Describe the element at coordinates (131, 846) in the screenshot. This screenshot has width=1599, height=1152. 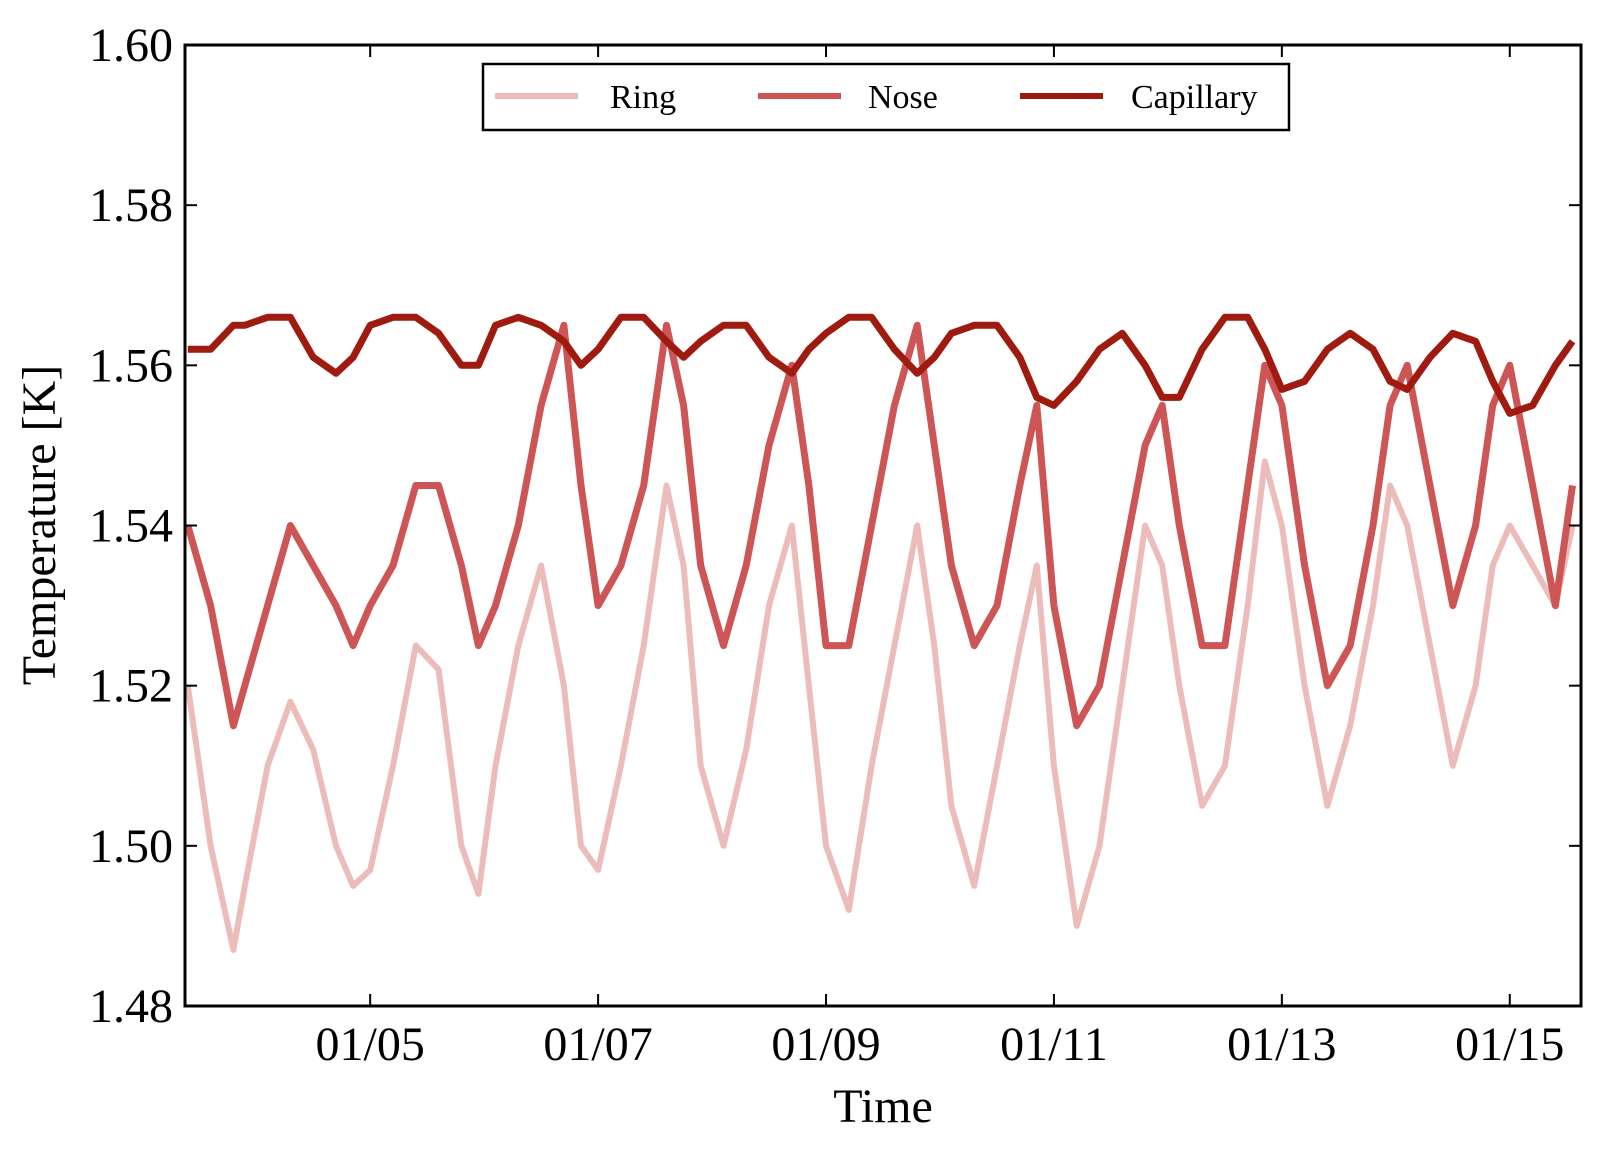
I see `y-tick-label: 1.50` at that location.